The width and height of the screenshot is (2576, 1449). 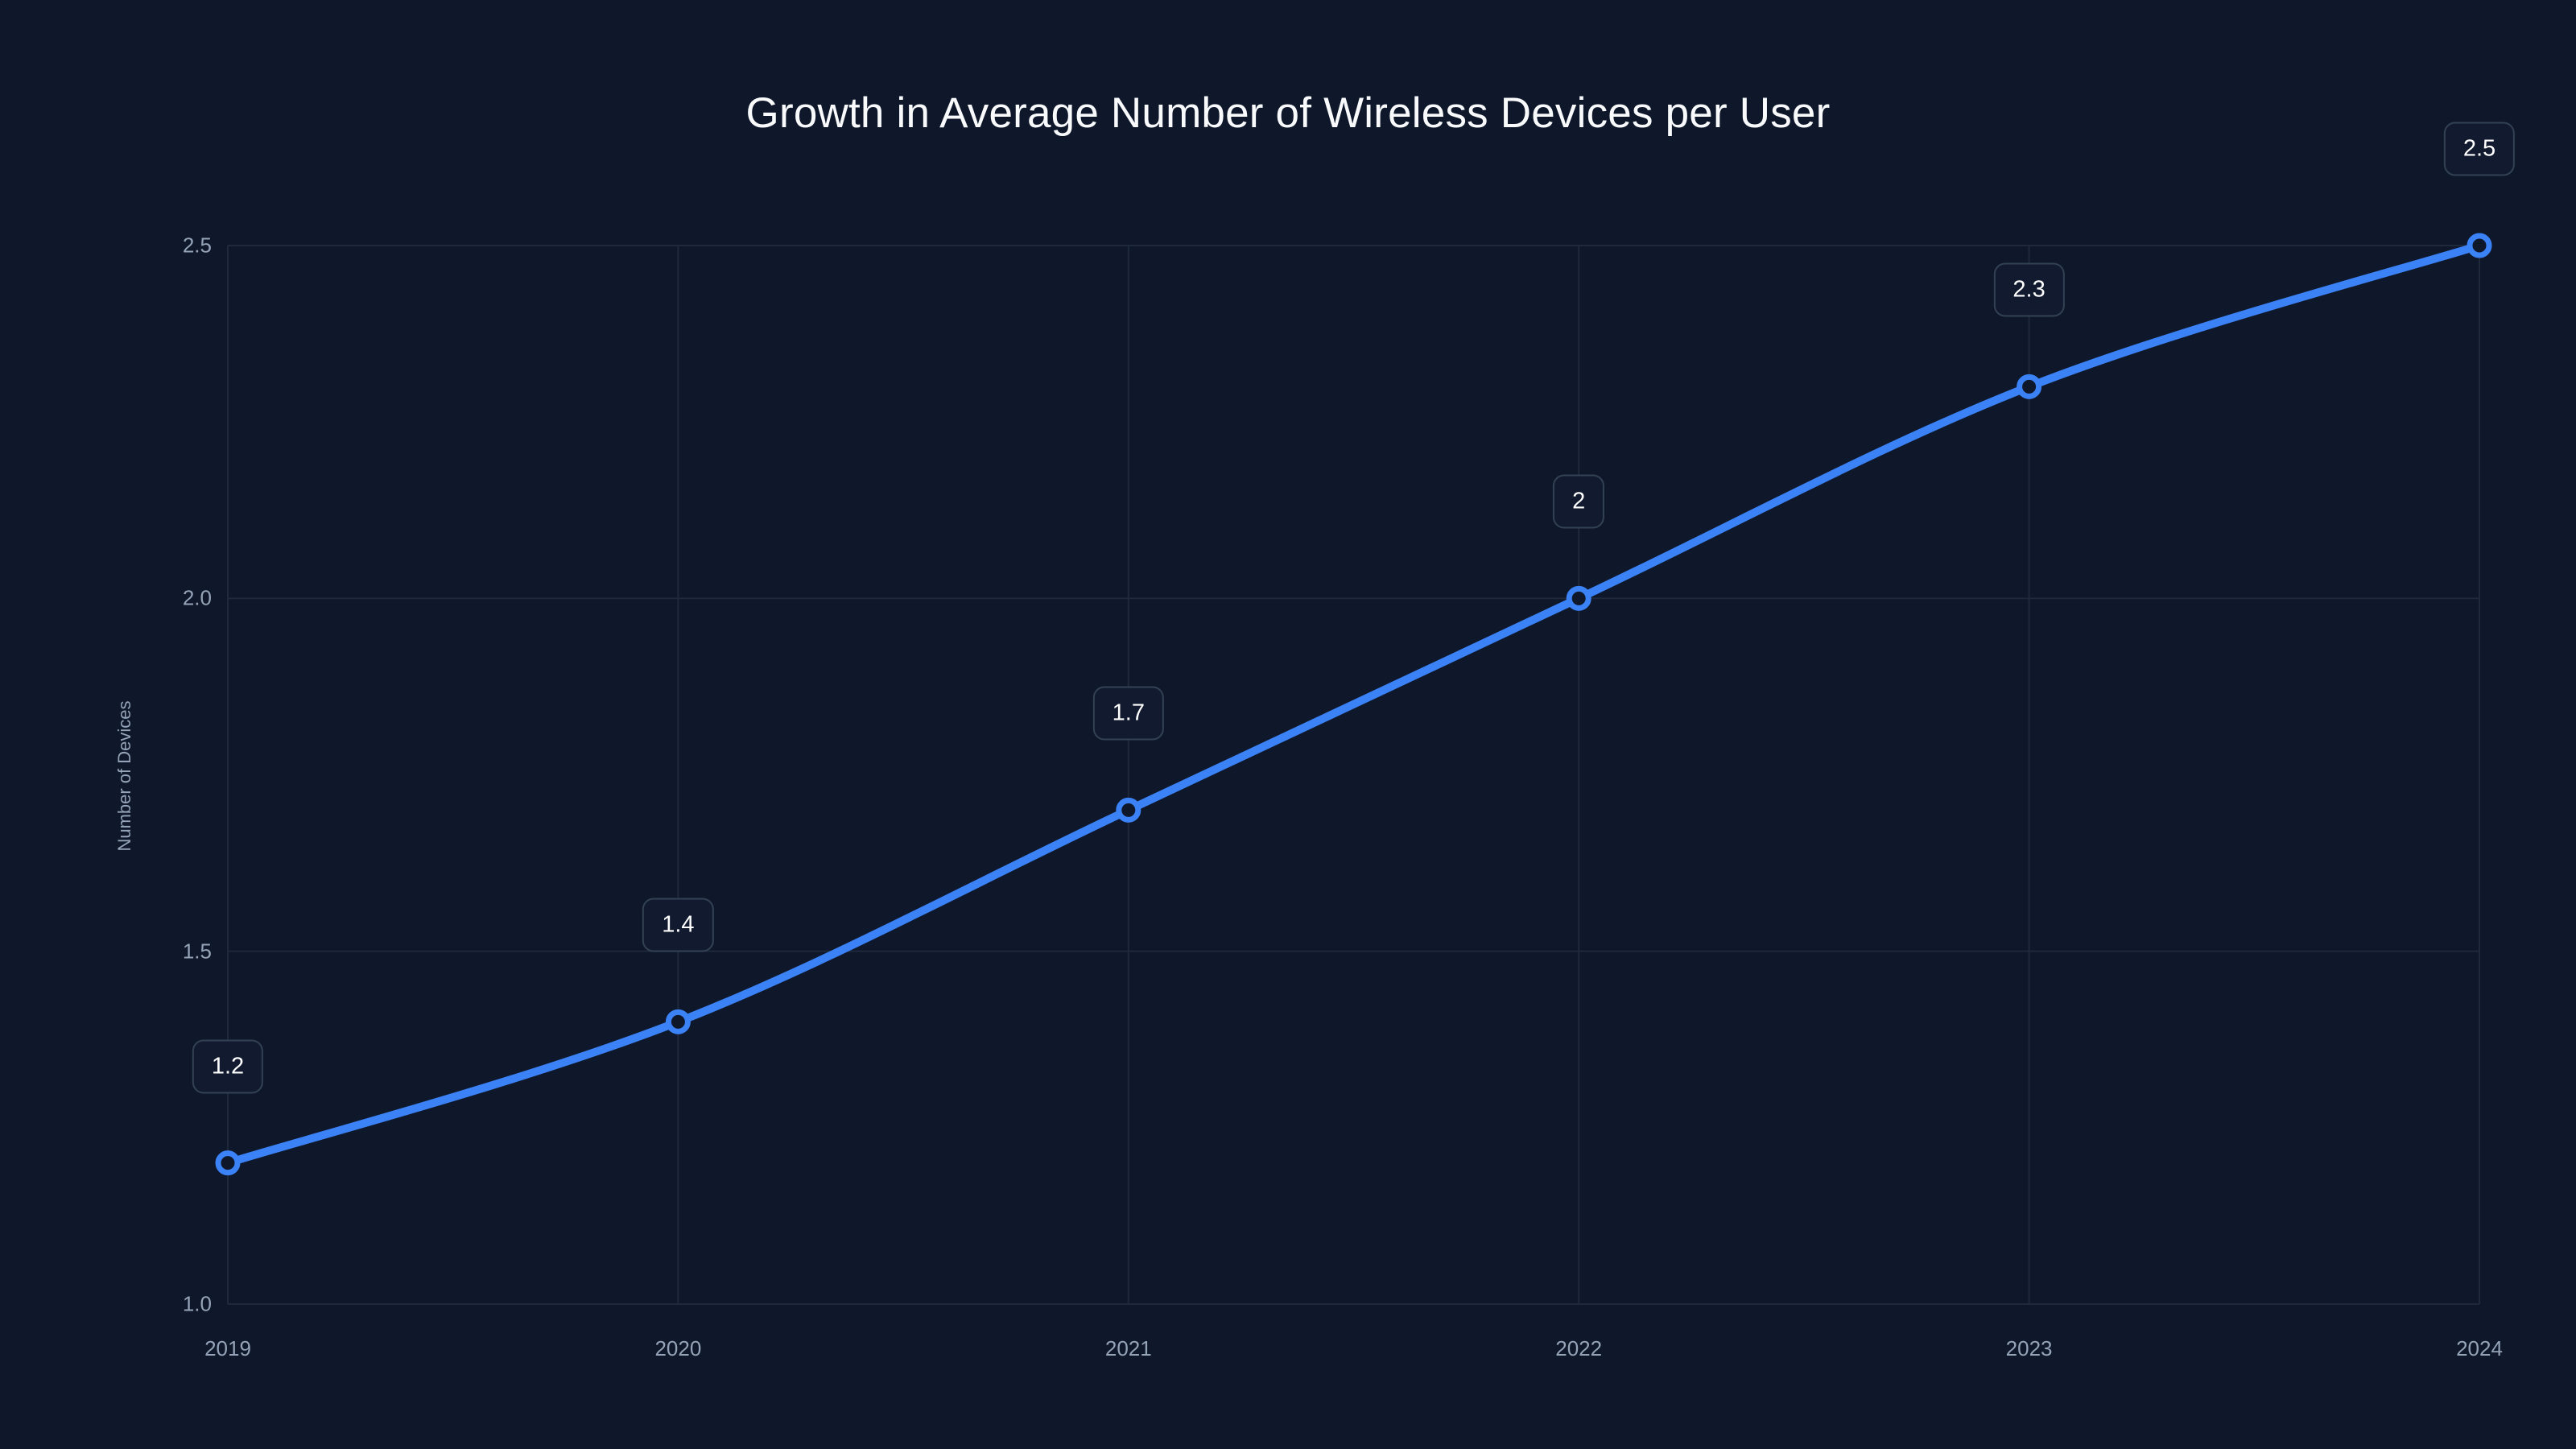 I want to click on data-point-label-badge: 2.3, so click(x=2029, y=289).